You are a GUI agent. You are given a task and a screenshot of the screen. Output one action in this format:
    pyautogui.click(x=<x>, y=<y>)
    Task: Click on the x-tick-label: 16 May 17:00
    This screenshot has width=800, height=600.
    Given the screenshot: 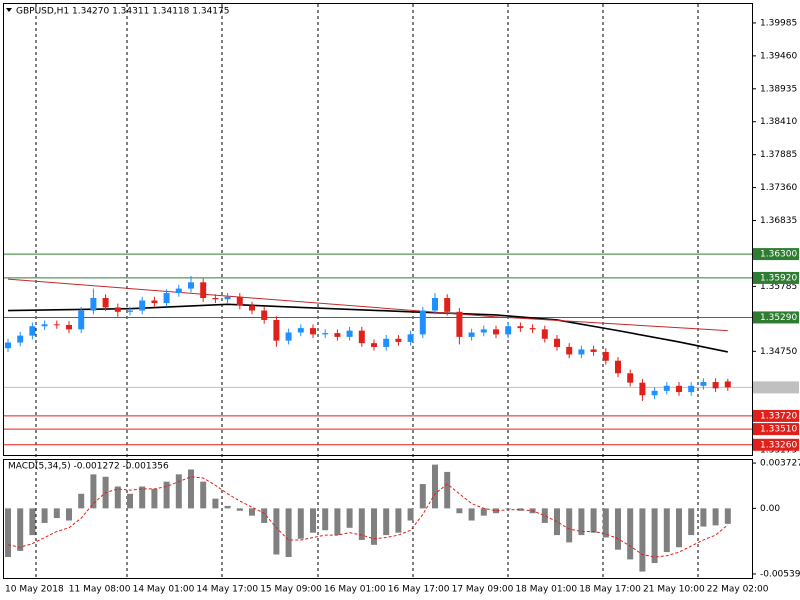 What is the action you would take?
    pyautogui.click(x=419, y=590)
    